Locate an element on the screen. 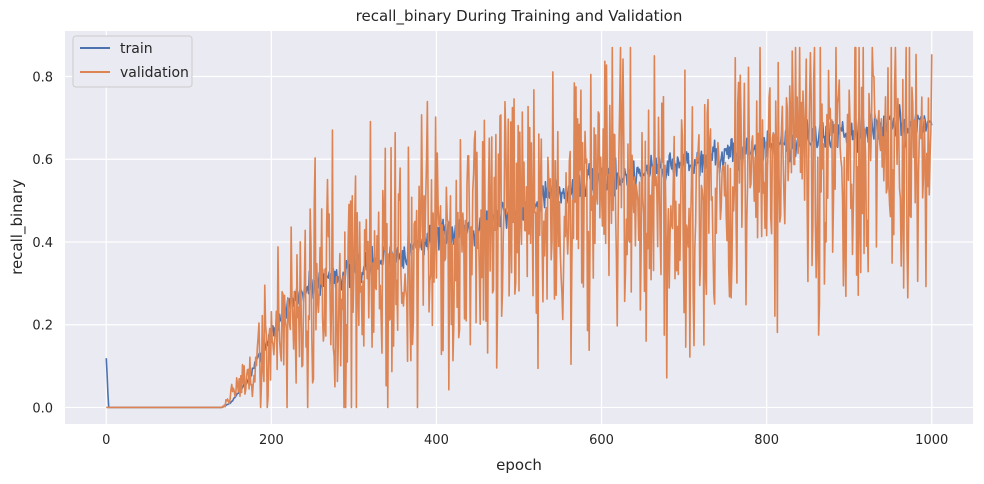  y-tick-label: 0.4 is located at coordinates (42, 243).